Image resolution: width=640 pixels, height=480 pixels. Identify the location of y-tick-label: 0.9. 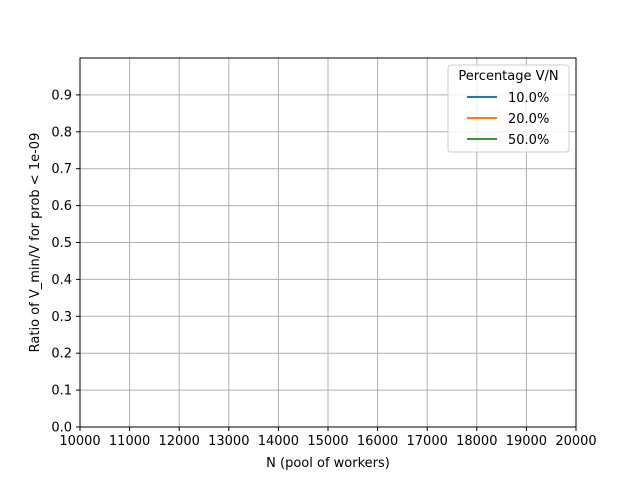
(61, 95).